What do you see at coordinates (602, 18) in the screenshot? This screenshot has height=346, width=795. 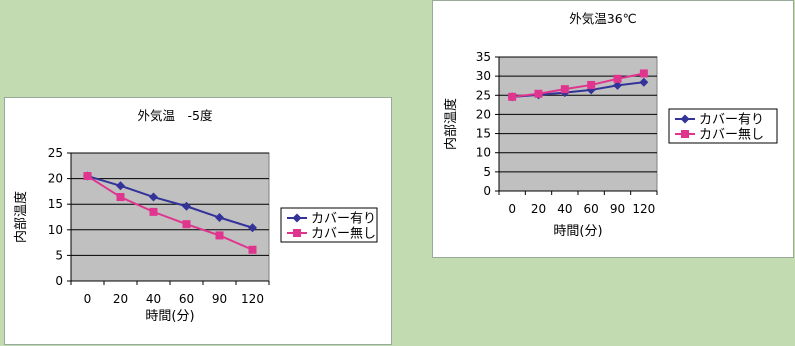 I see `chart-title: 外気温36℃` at bounding box center [602, 18].